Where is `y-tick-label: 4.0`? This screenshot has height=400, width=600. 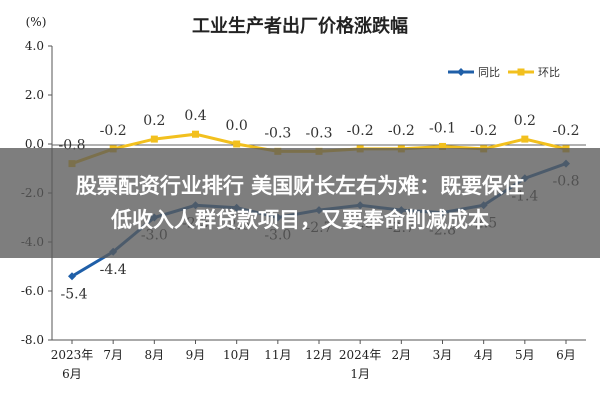
y-tick-label: 4.0 is located at coordinates (34, 46).